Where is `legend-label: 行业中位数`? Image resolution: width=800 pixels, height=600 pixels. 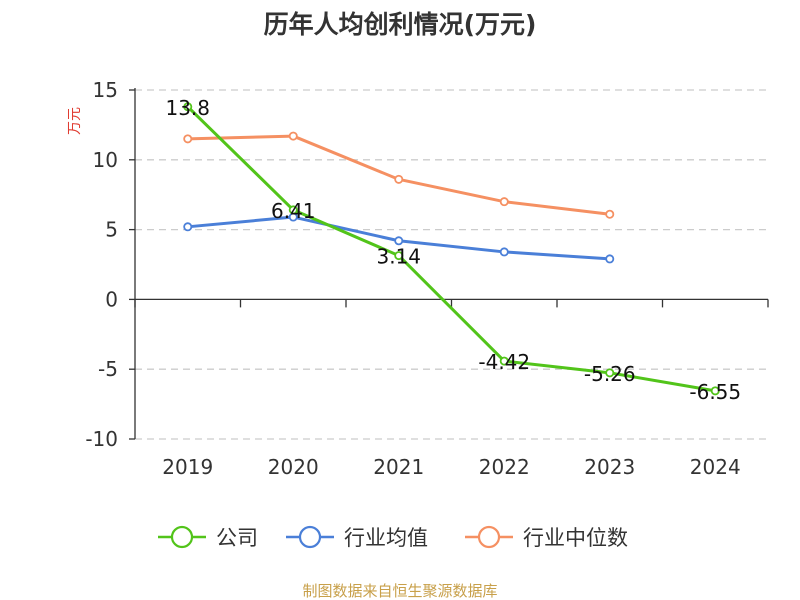 legend-label: 行业中位数 is located at coordinates (575, 538).